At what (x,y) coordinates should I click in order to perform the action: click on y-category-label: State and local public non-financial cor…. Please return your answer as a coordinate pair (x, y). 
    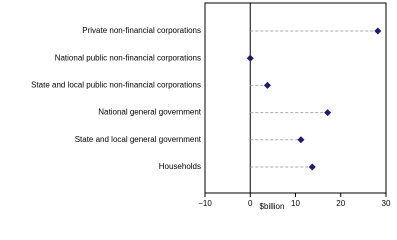
    Looking at the image, I should click on (116, 85).